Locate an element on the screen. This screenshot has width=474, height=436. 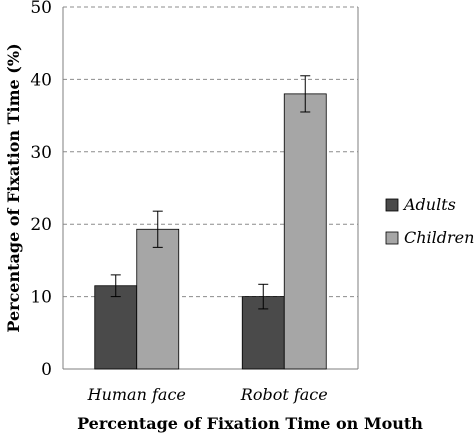
error-bar-adults-human-face is located at coordinates (115, 286).